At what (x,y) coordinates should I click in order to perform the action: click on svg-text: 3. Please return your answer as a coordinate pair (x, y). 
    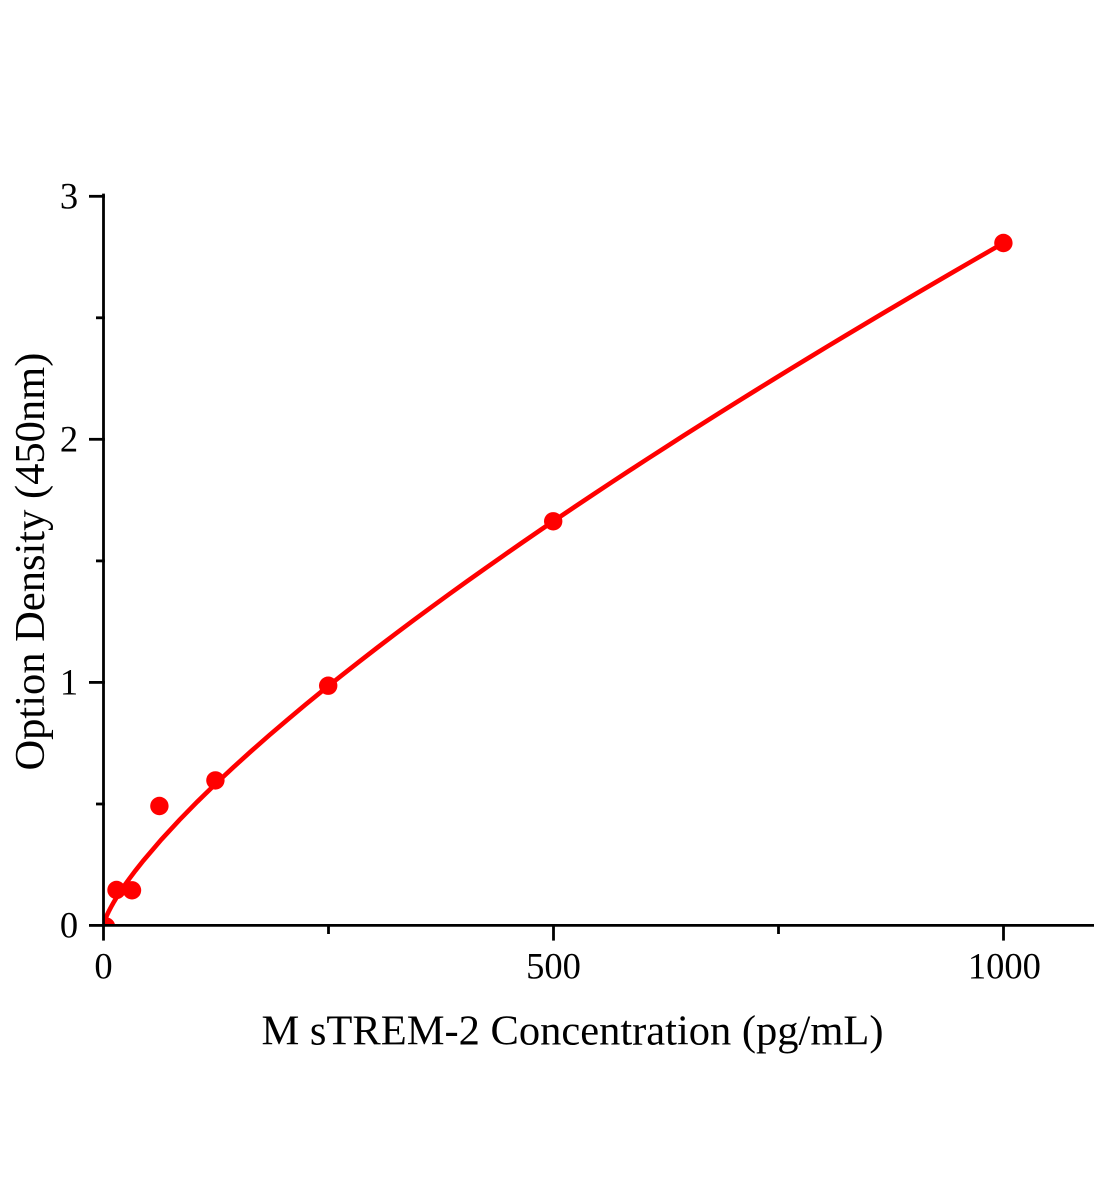
    Looking at the image, I should click on (69, 196).